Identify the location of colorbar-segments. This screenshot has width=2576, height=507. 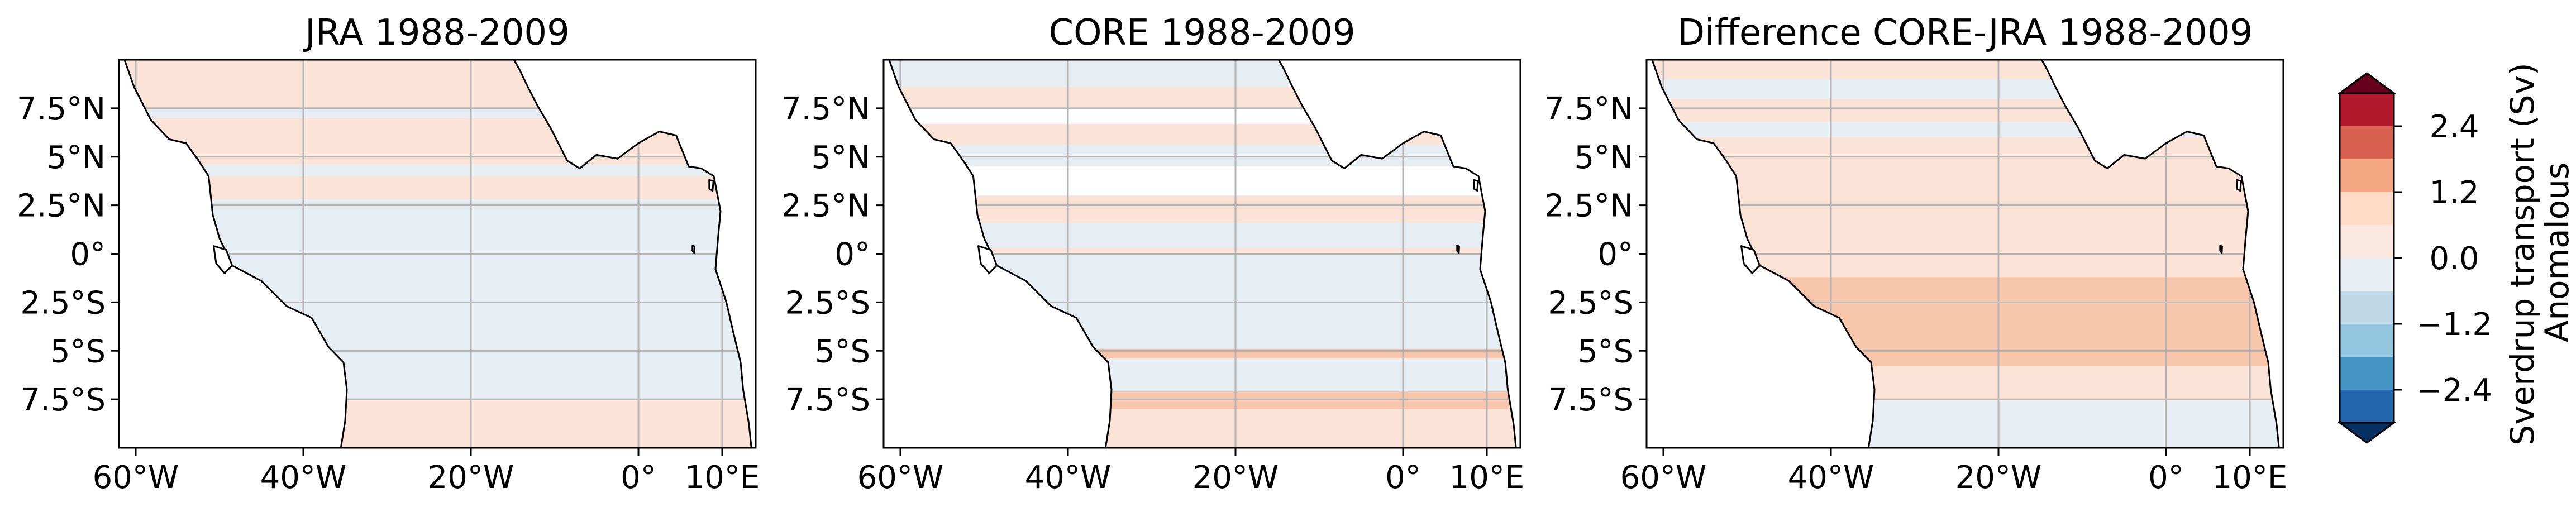
(2367, 258).